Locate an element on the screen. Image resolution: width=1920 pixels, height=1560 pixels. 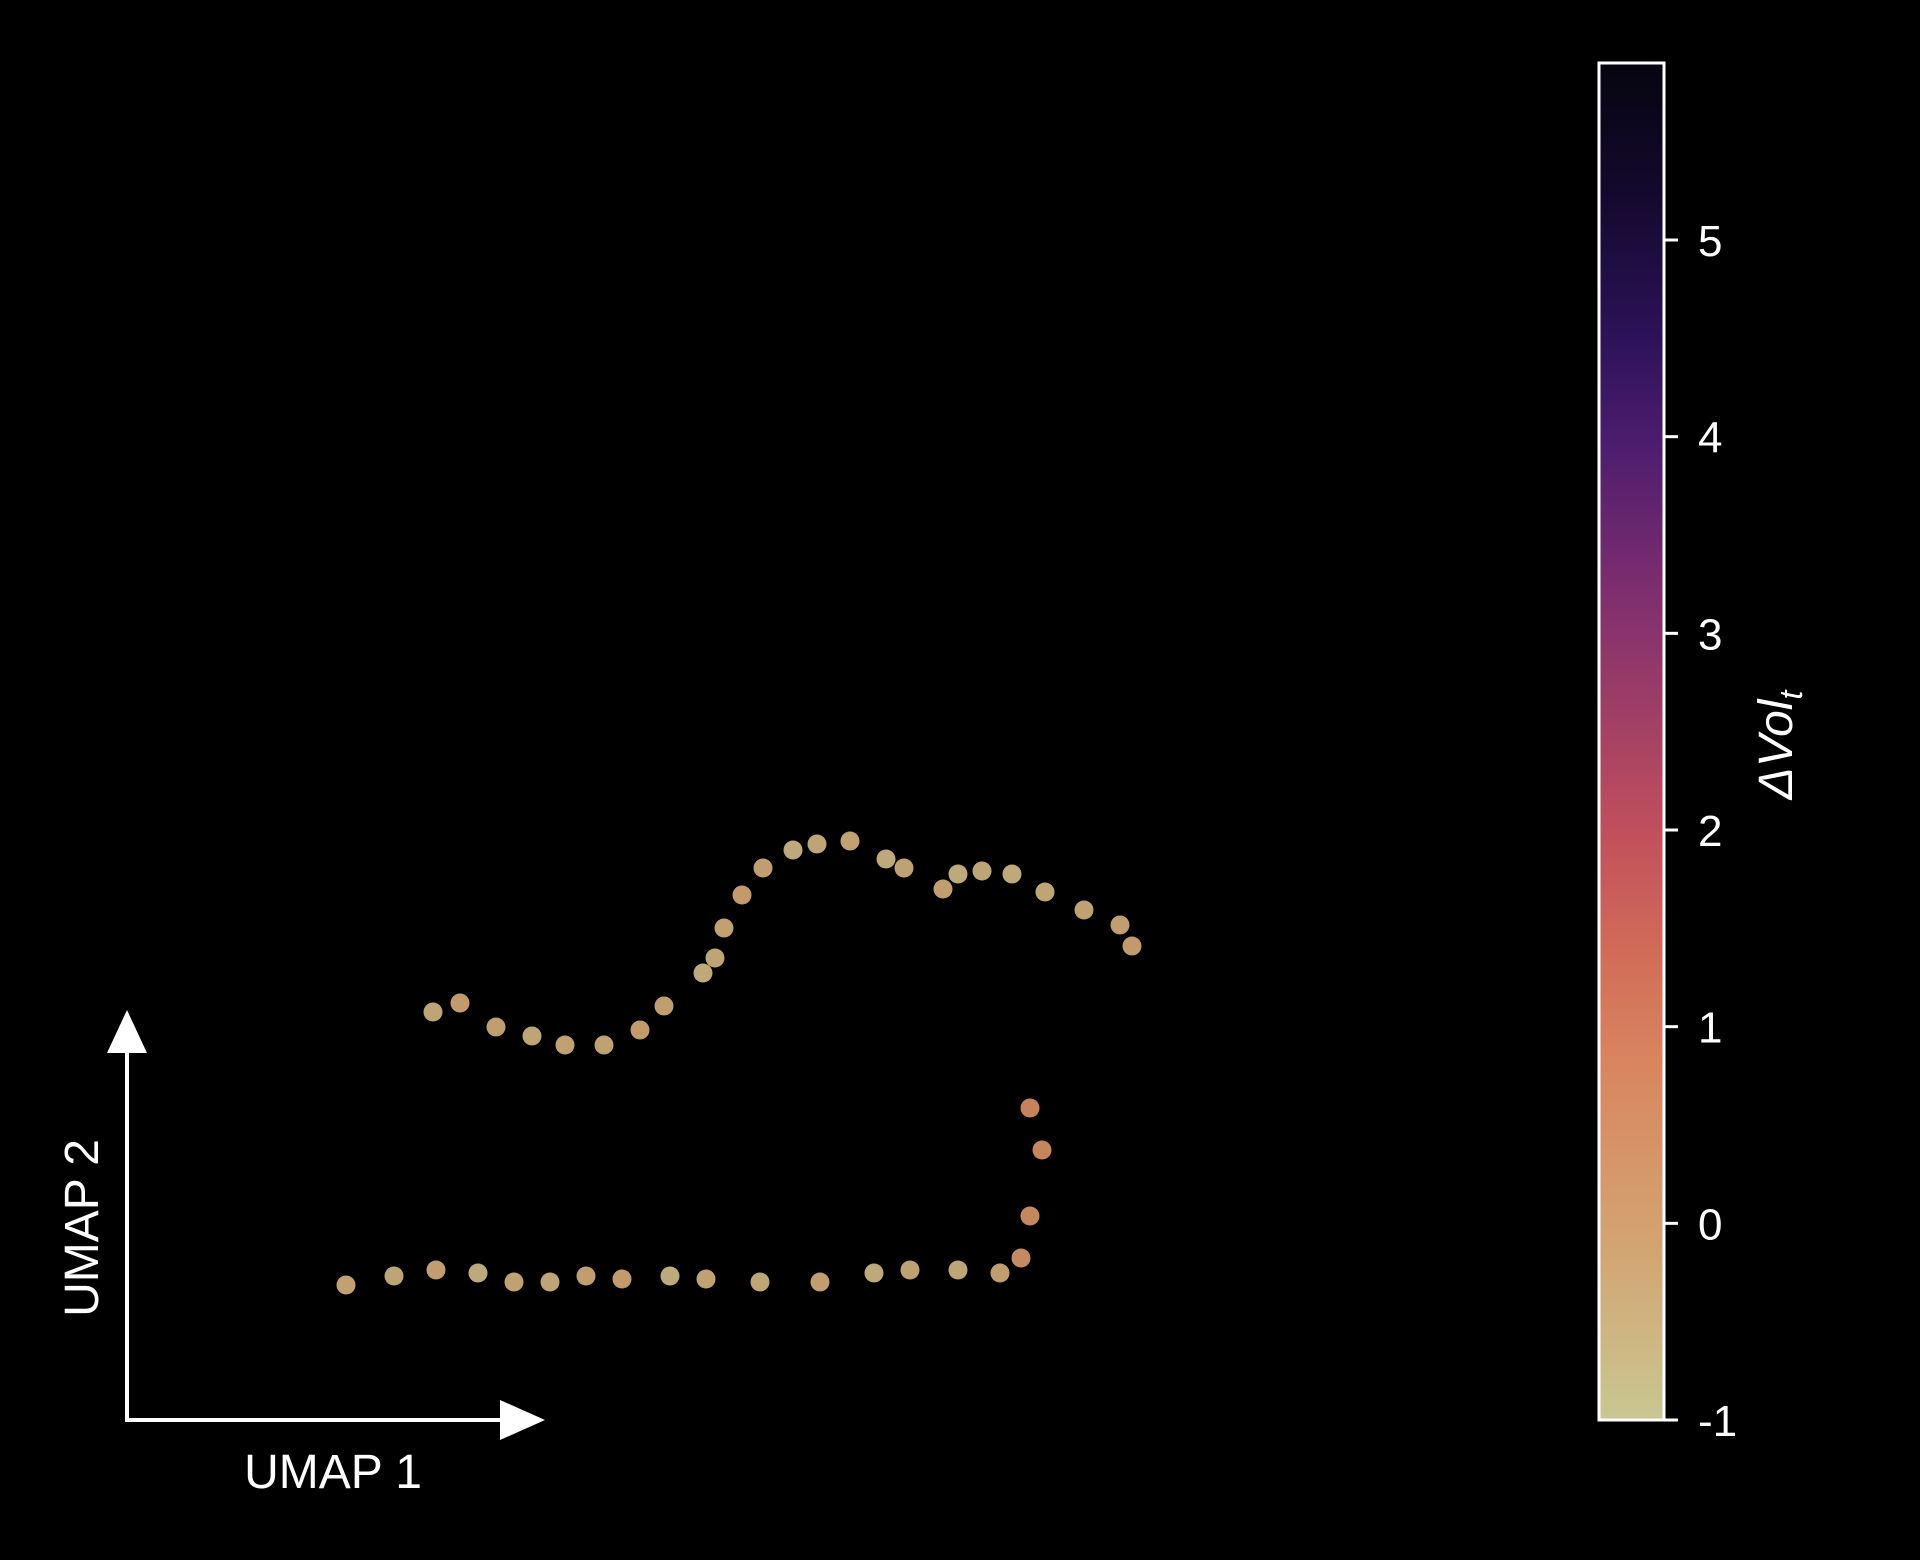
colorbar: -1 0 1 2 3 4 5 ΔVolt is located at coordinates (1703, 753).